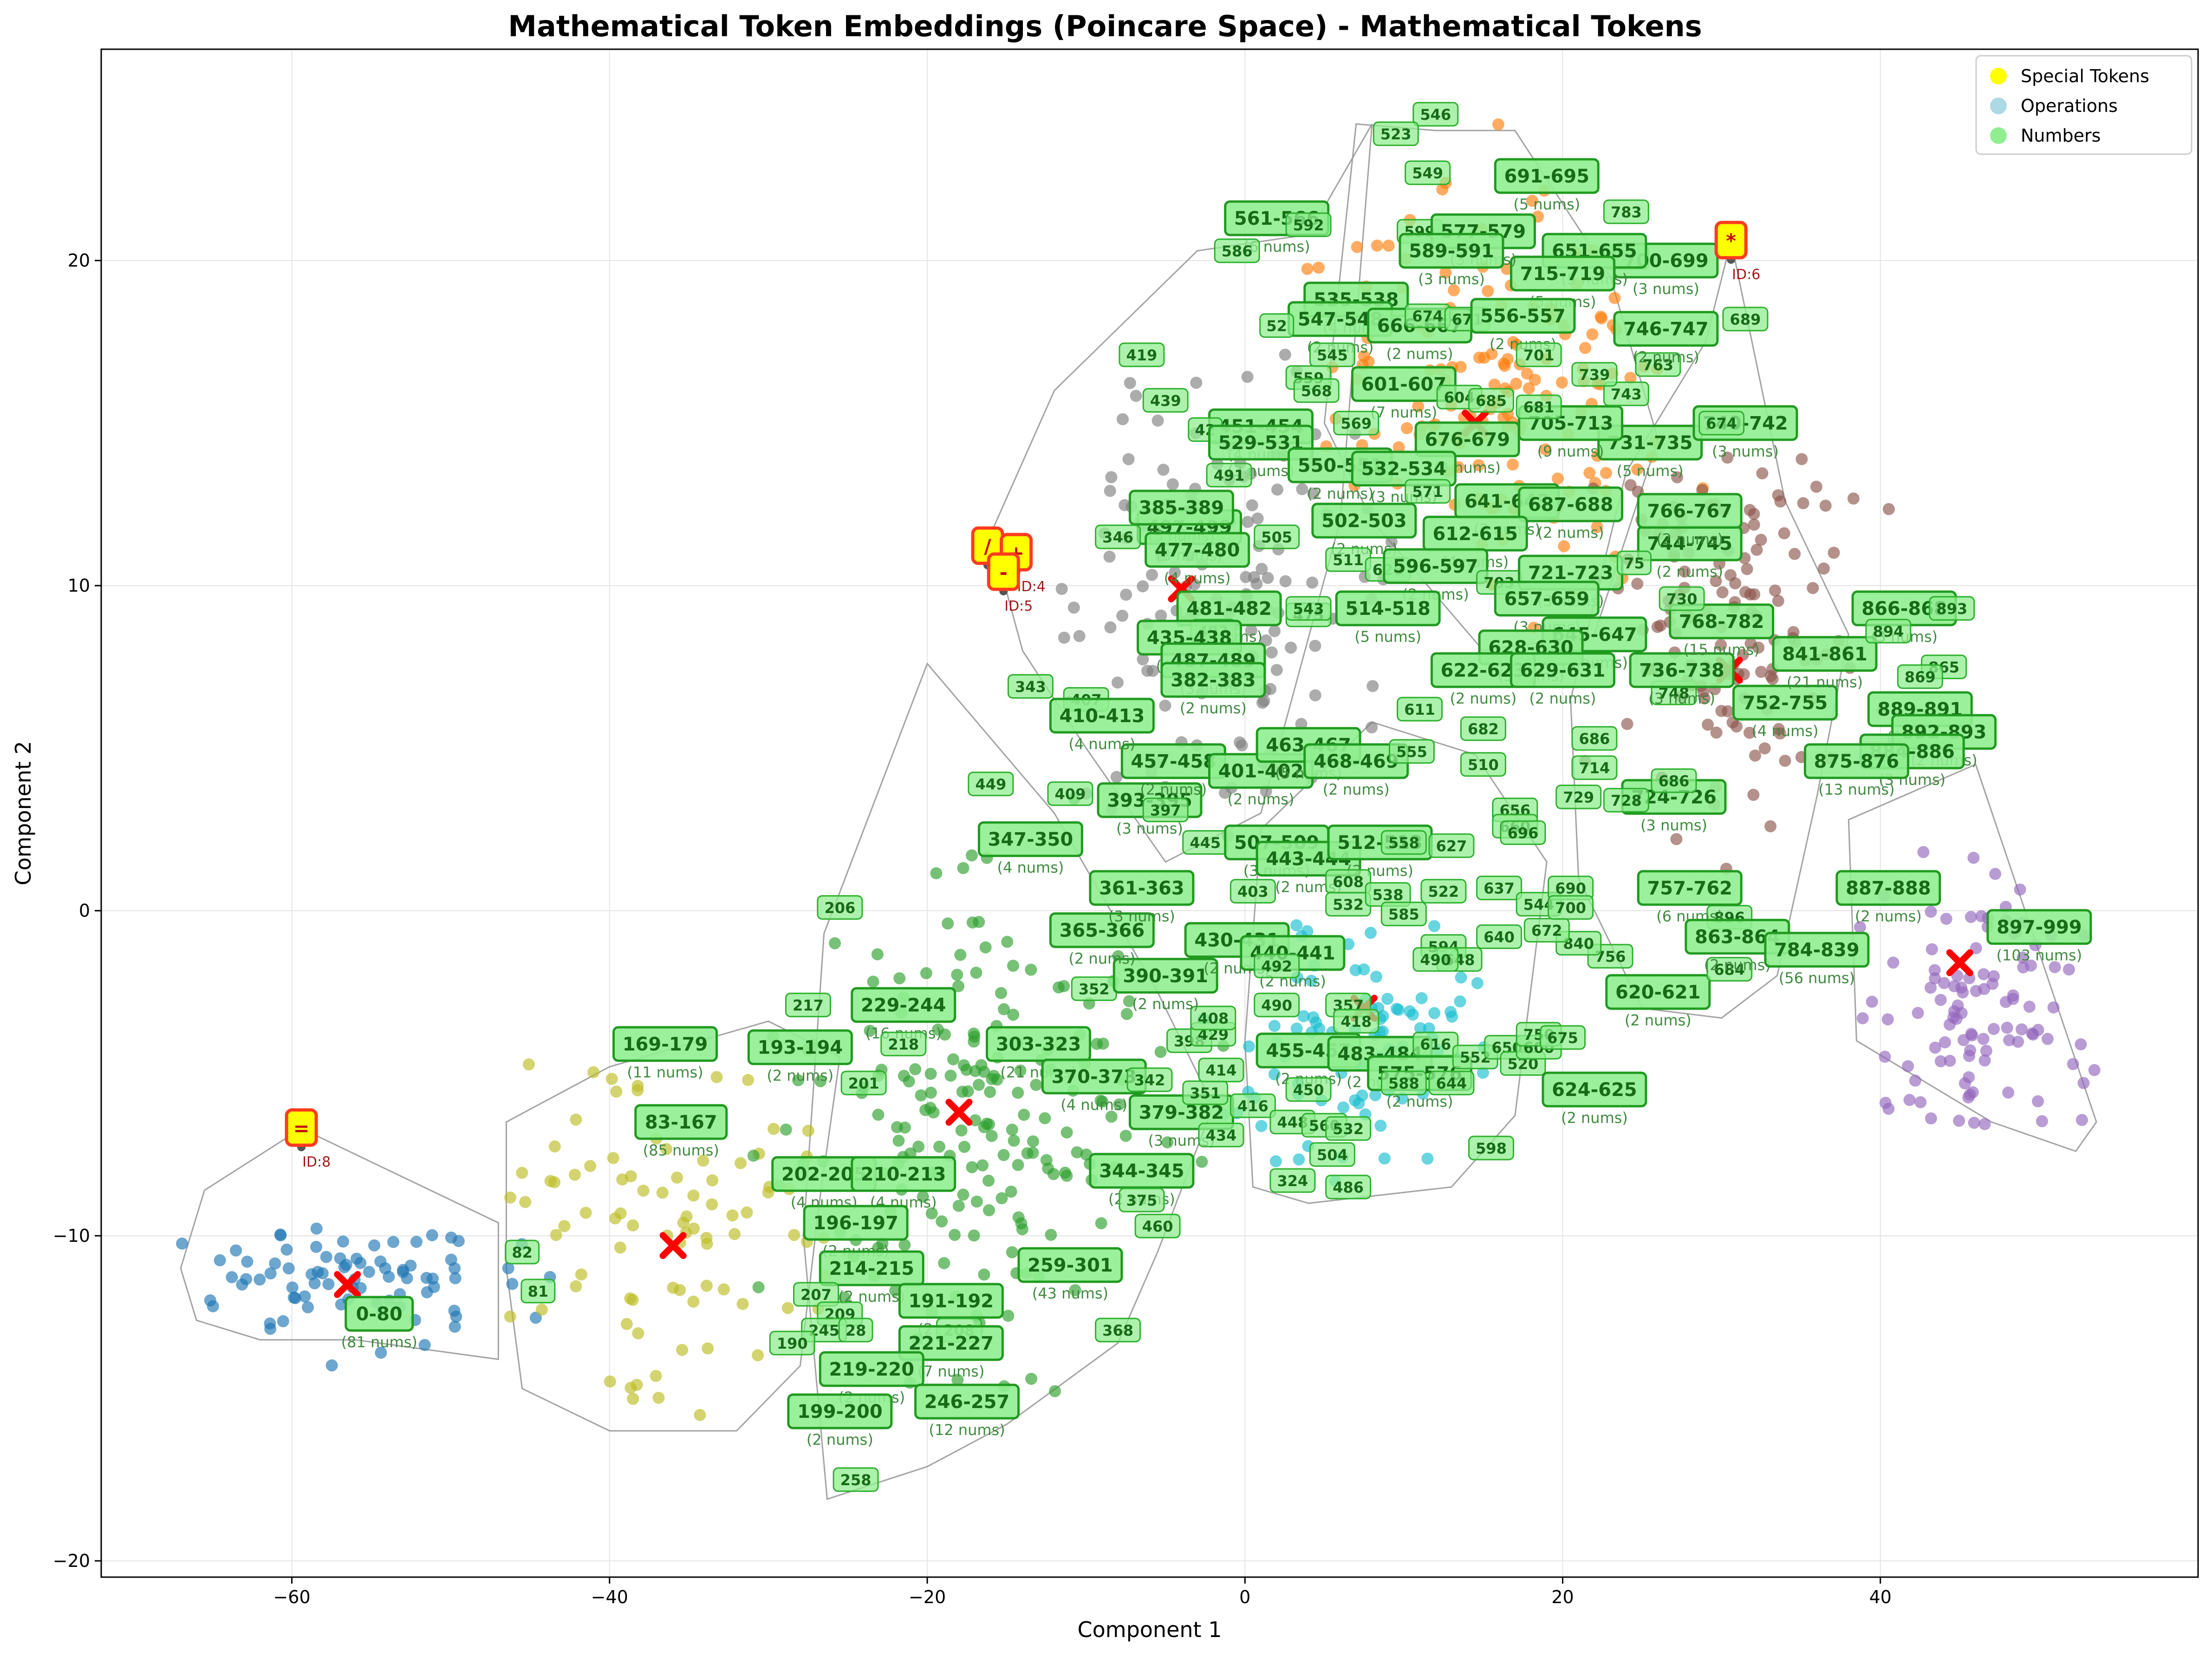  I want to click on y-tick-label: 10, so click(79, 586).